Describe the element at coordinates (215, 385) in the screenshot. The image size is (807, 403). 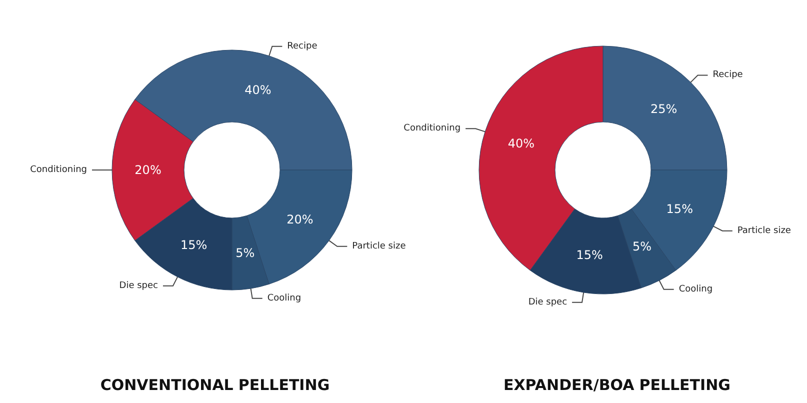
I see `text: CONVENTIONAL PELLETING` at that location.